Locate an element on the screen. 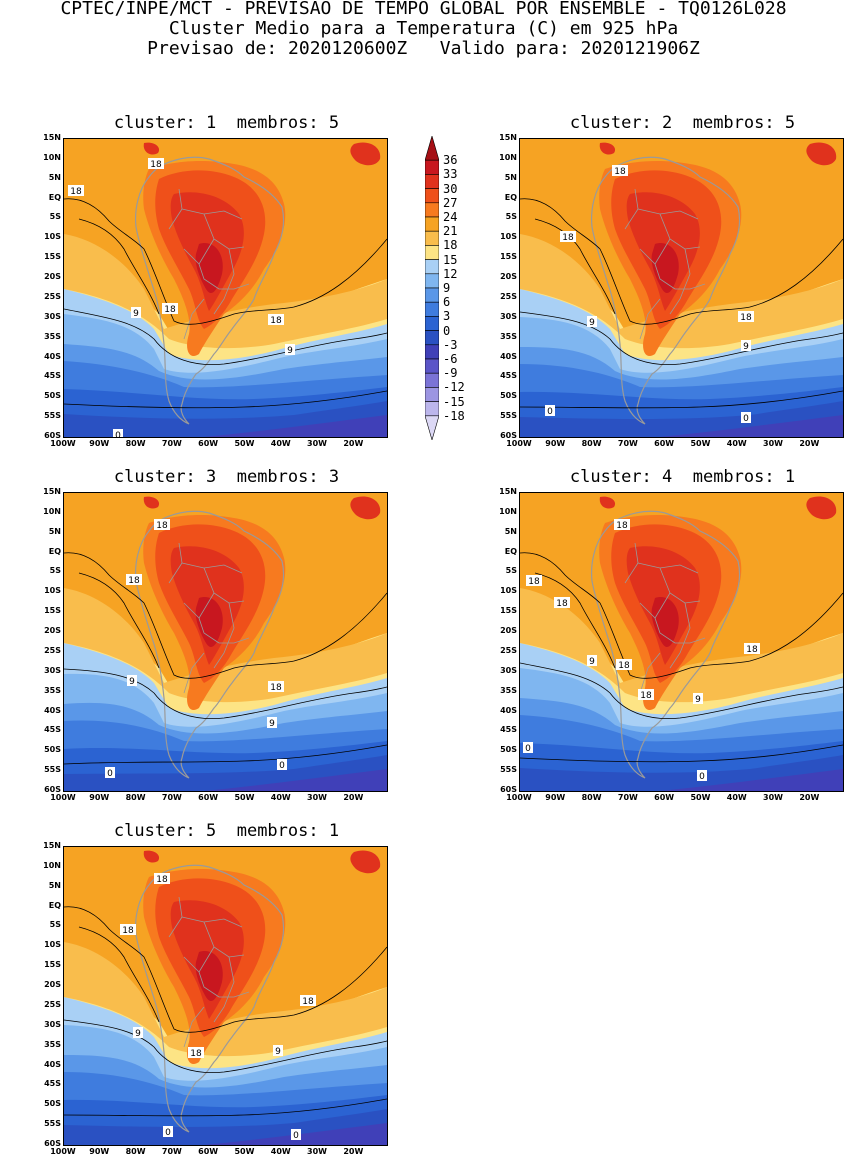  lon-tick-label: 40W is located at coordinates (280, 1151).